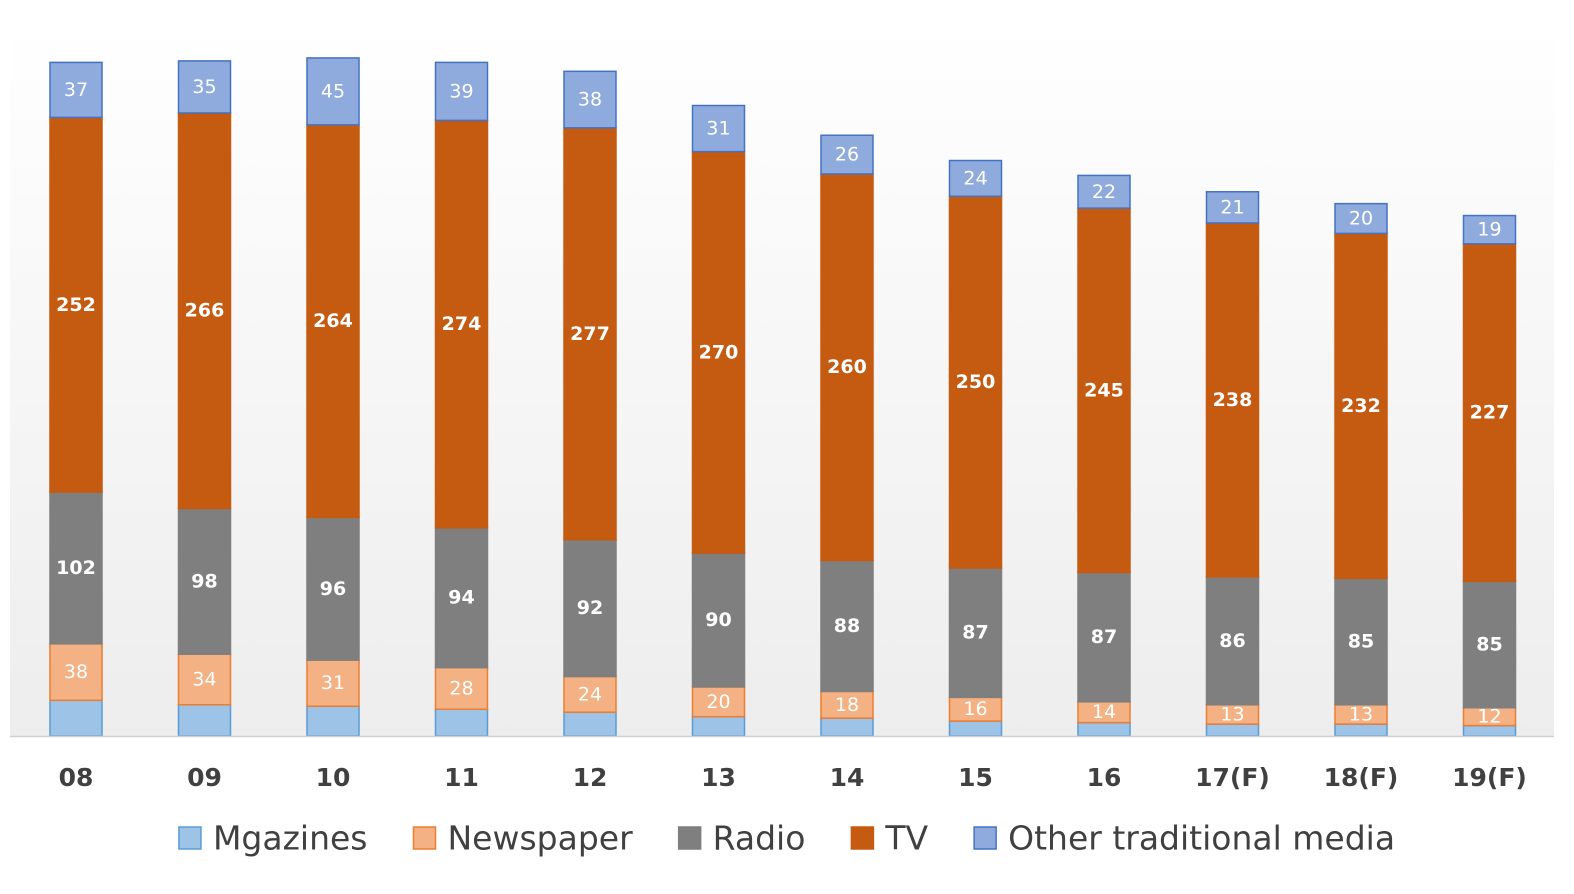 The width and height of the screenshot is (1574, 894). Describe the element at coordinates (590, 777) in the screenshot. I see `x-tick-label-12: 12` at that location.